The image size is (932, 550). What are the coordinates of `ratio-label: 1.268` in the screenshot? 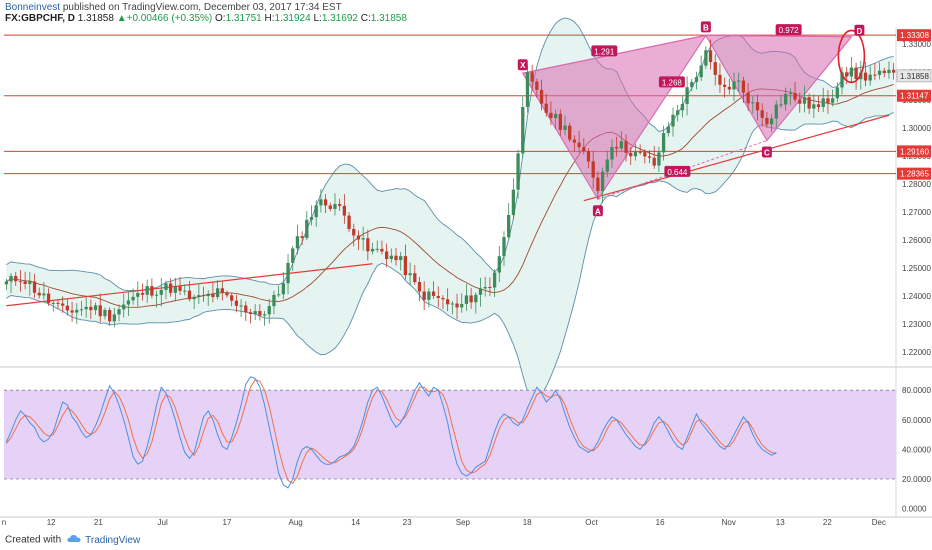 It's located at (671, 82).